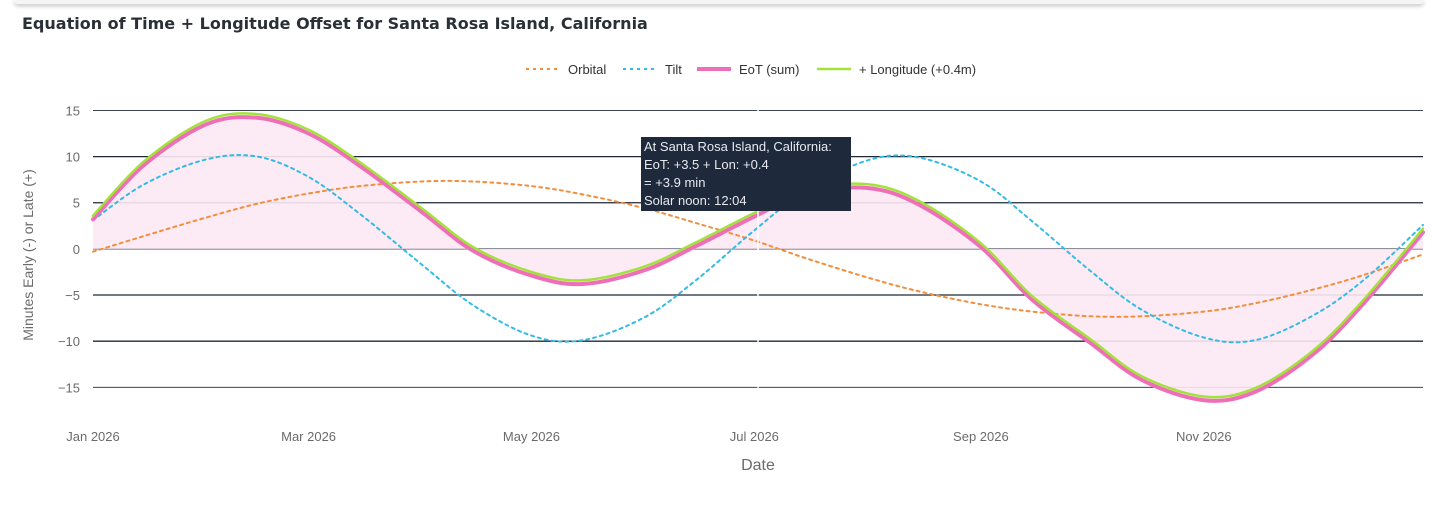 The width and height of the screenshot is (1444, 512). Describe the element at coordinates (758, 465) in the screenshot. I see `x-axis-title: Date` at that location.